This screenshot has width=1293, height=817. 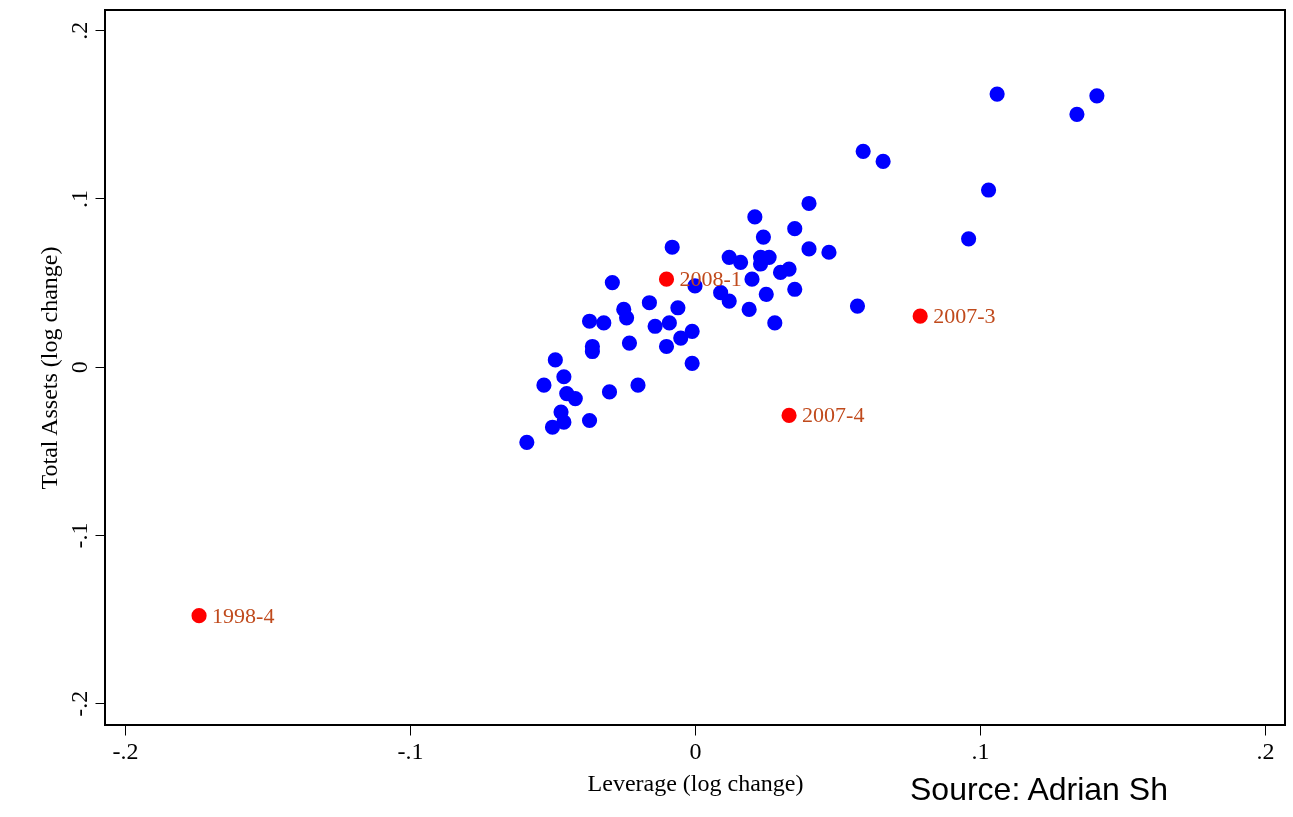 What do you see at coordinates (833, 415) in the screenshot?
I see `annotation: 2007-4` at bounding box center [833, 415].